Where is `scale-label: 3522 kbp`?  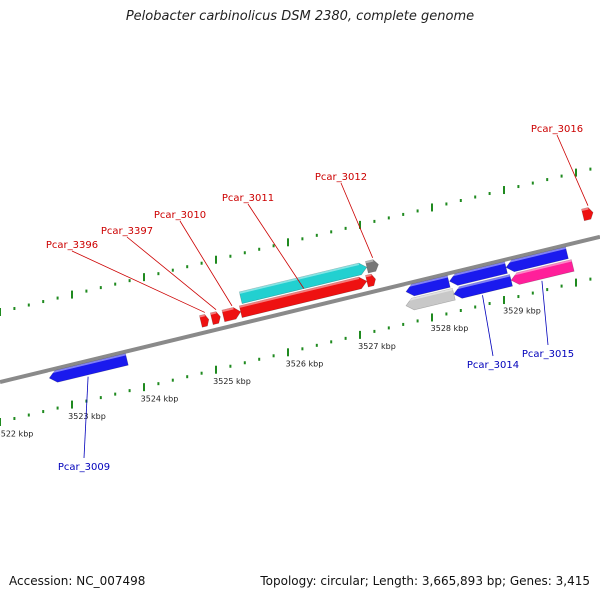 scale-label: 3522 kbp is located at coordinates (16, 433).